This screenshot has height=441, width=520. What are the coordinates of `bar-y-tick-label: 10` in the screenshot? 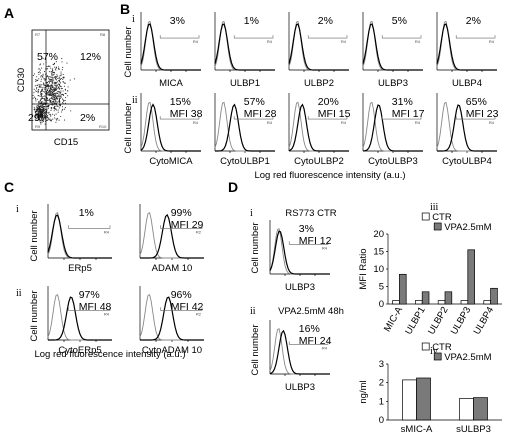 It's located at (378, 269).